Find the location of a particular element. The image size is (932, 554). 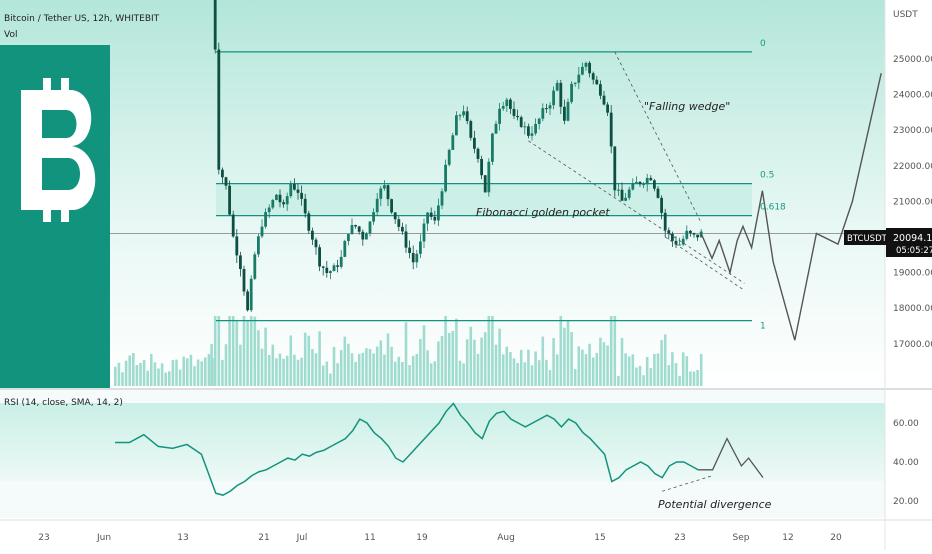

rsi-tick-label: 60.00 is located at coordinates (906, 424).